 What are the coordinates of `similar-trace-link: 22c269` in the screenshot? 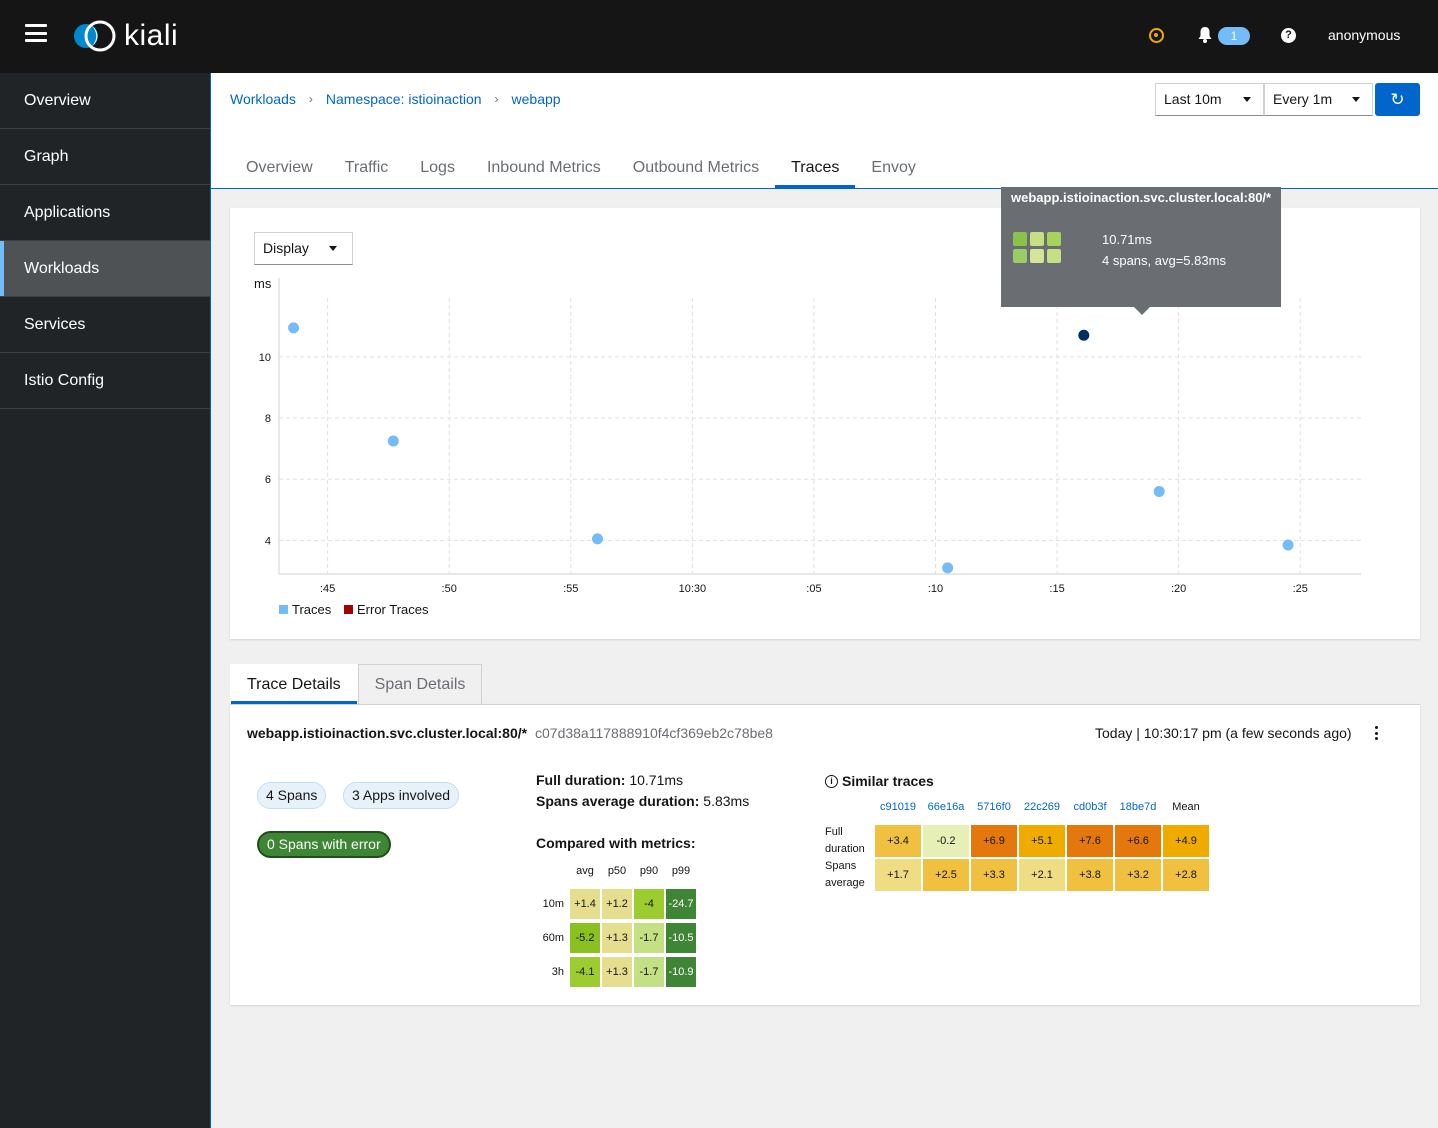 It's located at (1042, 807).